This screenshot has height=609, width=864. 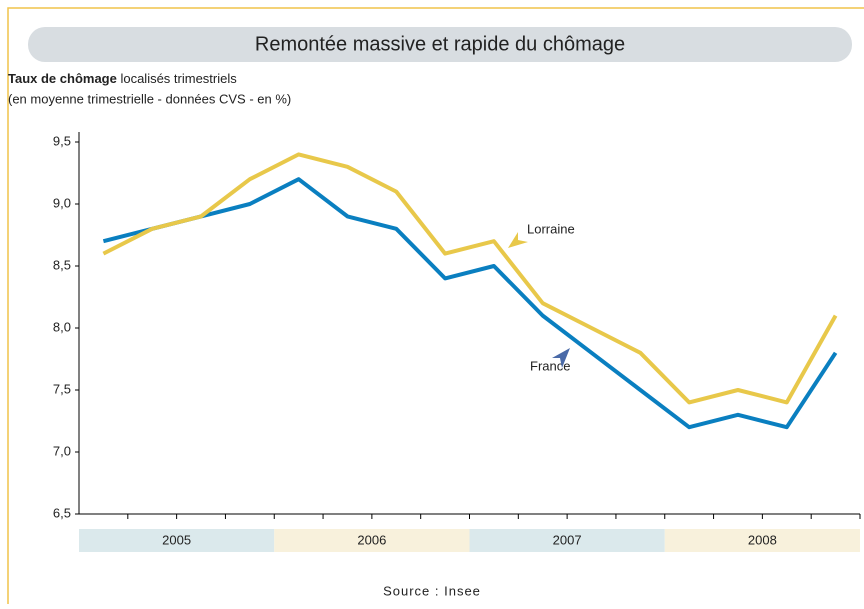 I want to click on x-tick-label: 2005, so click(x=176, y=539).